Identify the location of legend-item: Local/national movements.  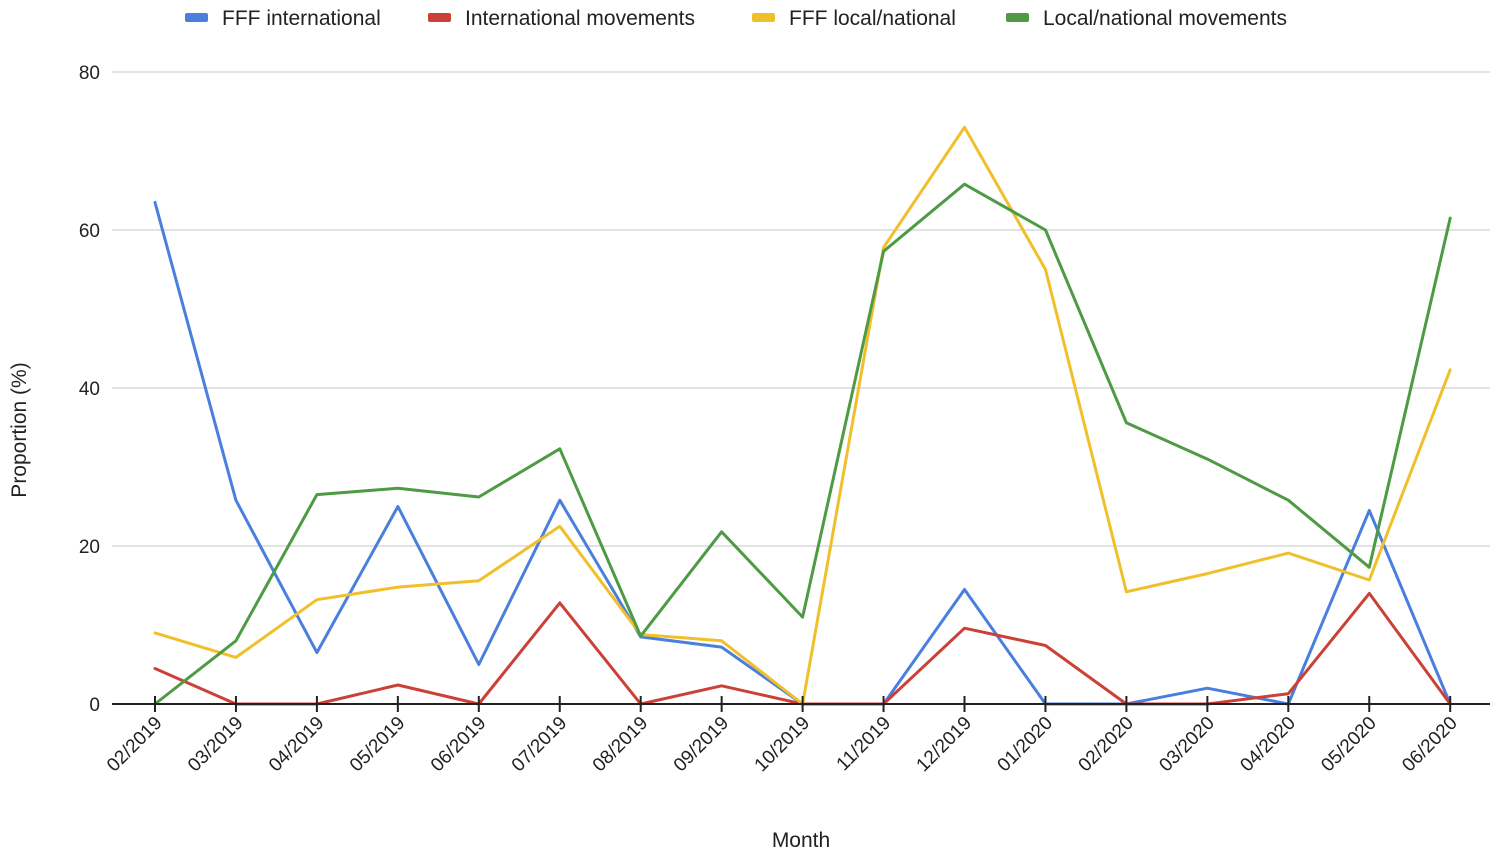
(1146, 18).